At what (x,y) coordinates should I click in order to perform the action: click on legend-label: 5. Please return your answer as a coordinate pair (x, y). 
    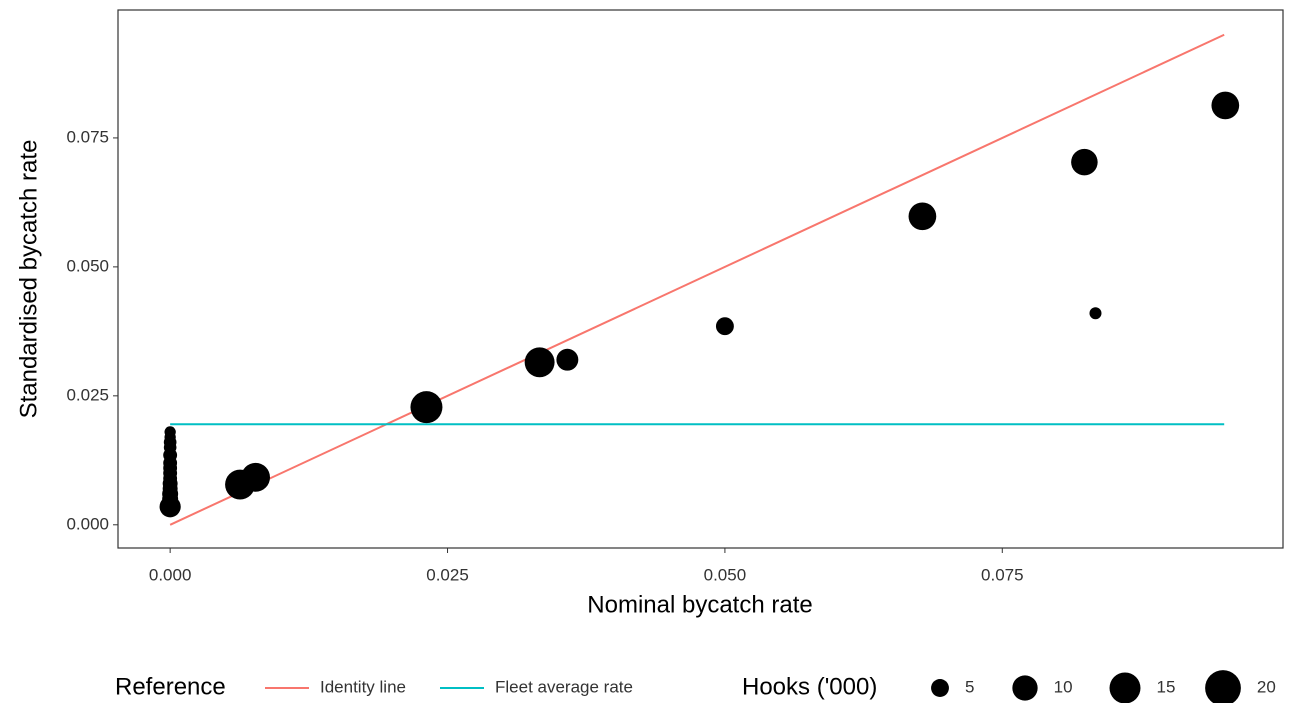
    Looking at the image, I should click on (969, 686).